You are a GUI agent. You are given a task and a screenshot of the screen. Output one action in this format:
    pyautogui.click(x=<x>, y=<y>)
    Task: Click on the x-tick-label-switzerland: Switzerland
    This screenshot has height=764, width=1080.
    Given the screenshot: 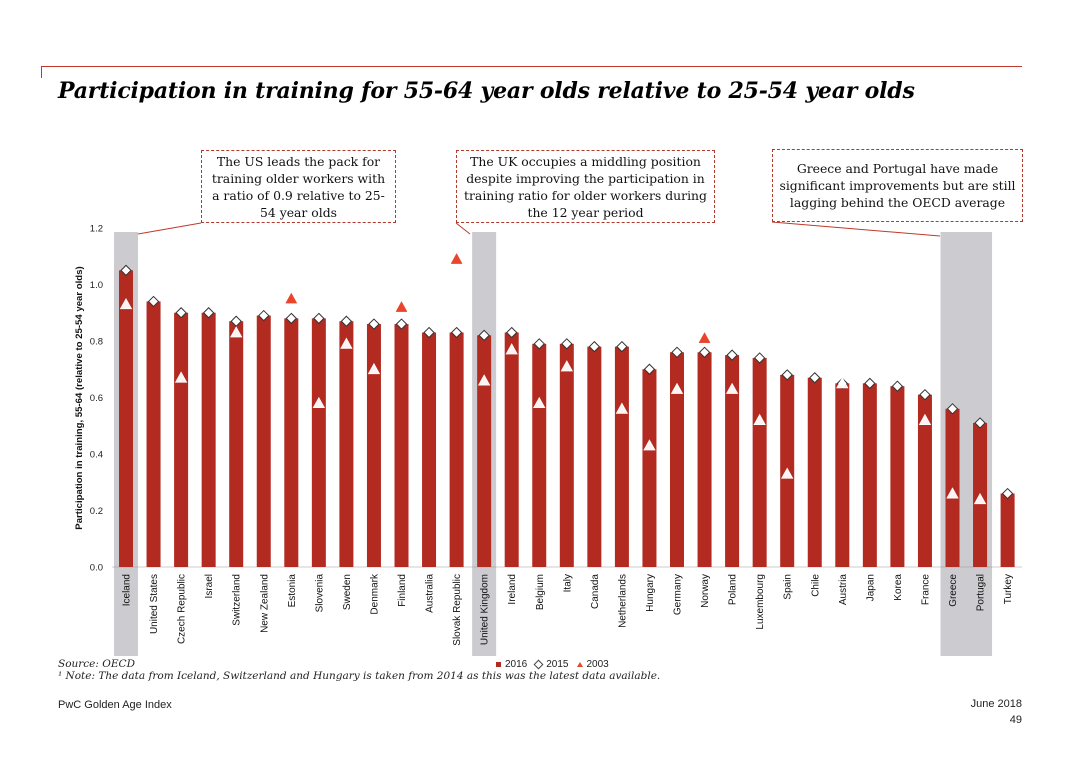 What is the action you would take?
    pyautogui.click(x=237, y=600)
    